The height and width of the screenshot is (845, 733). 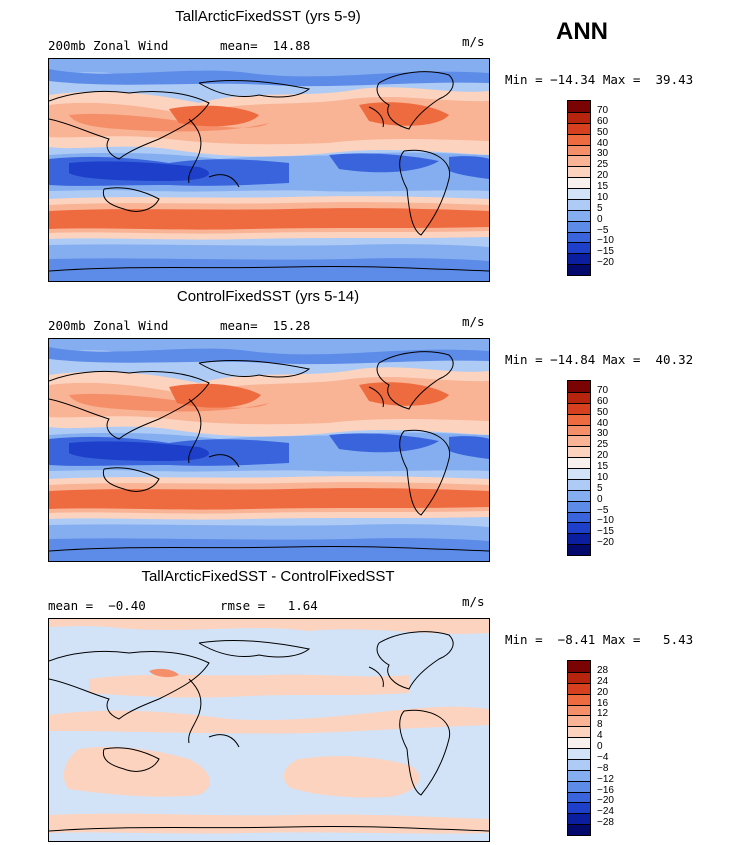 What do you see at coordinates (600, 736) in the screenshot?
I see `colorbar-tick-label: 4` at bounding box center [600, 736].